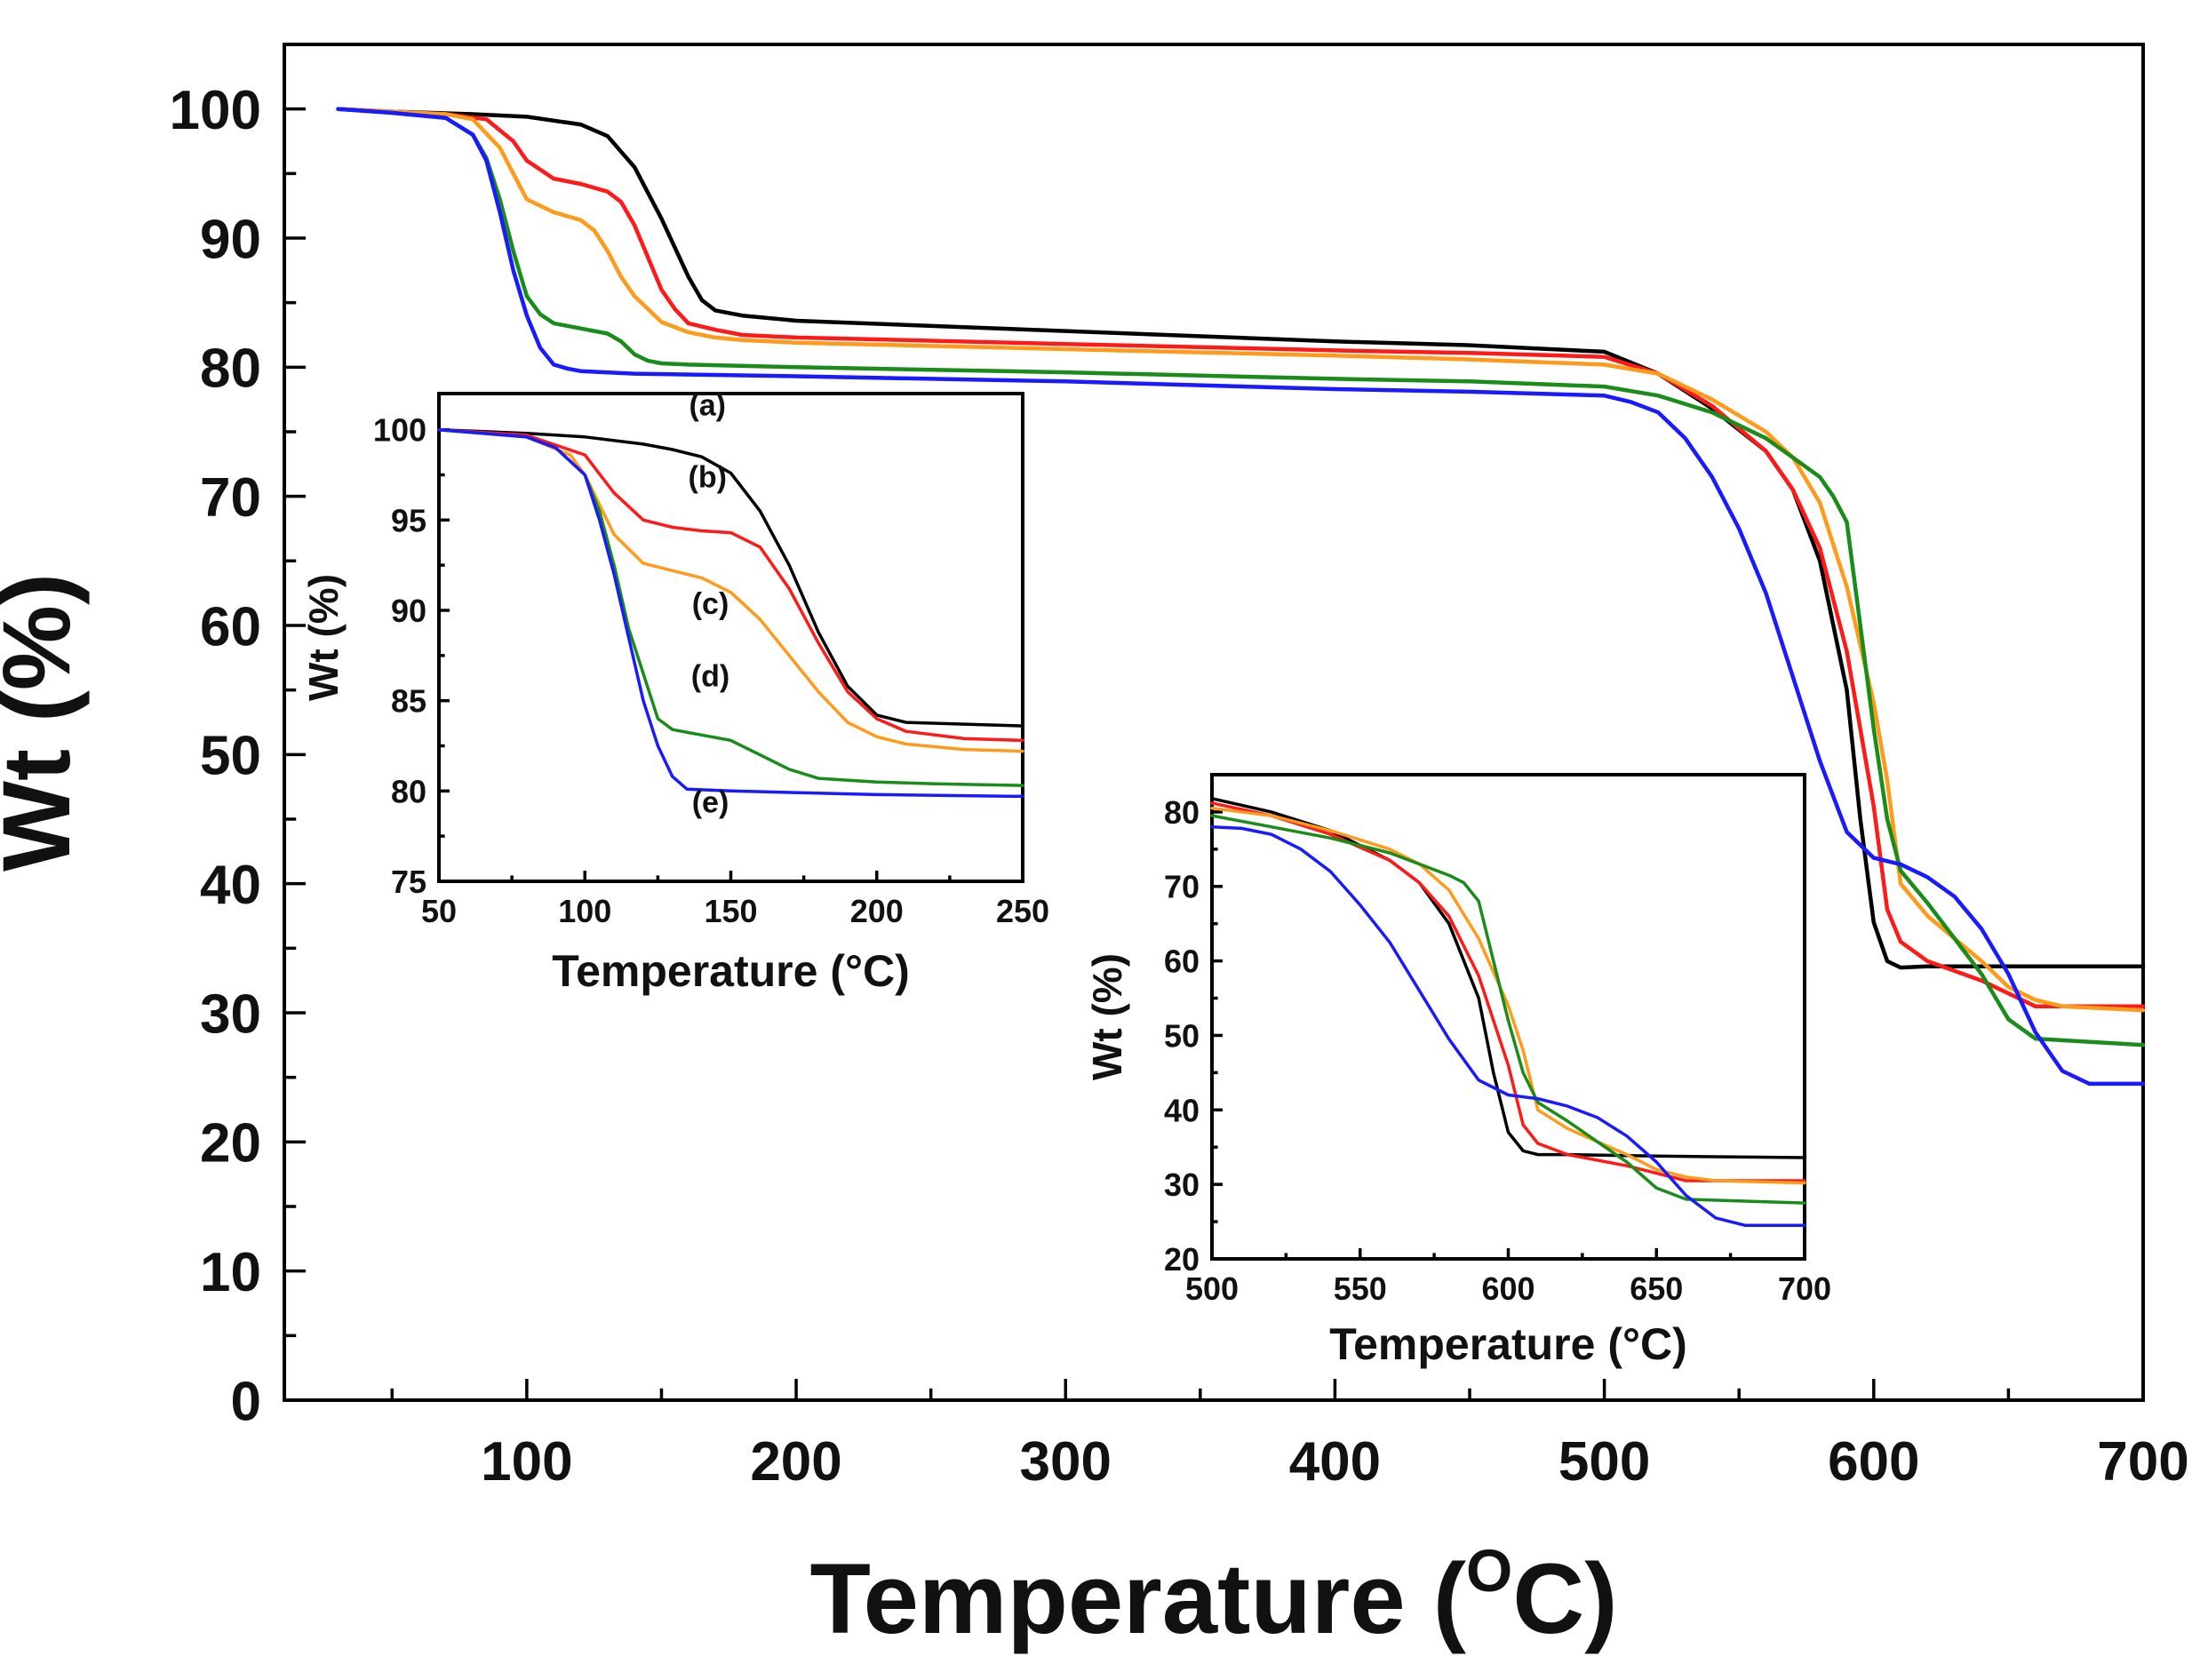 The height and width of the screenshot is (1680, 2200). I want to click on x-axis-label-sup: O, so click(1489, 1571).